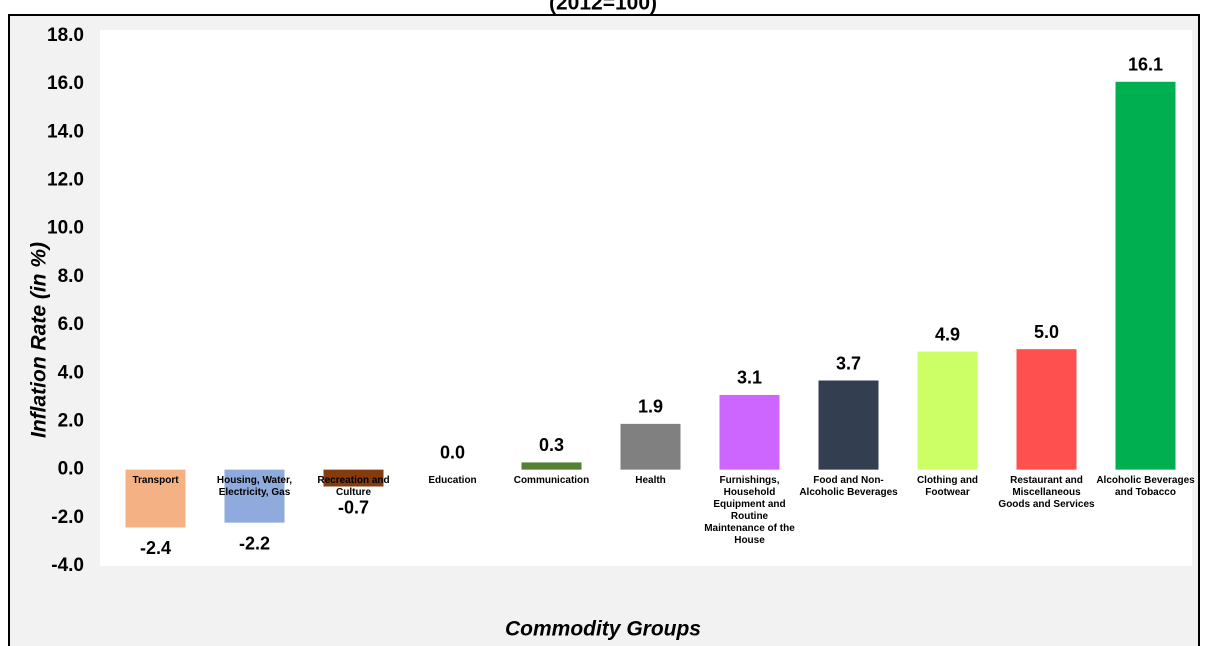 Image resolution: width=1206 pixels, height=646 pixels. I want to click on y-axis-title: Inflation Rate (in %), so click(39, 340).